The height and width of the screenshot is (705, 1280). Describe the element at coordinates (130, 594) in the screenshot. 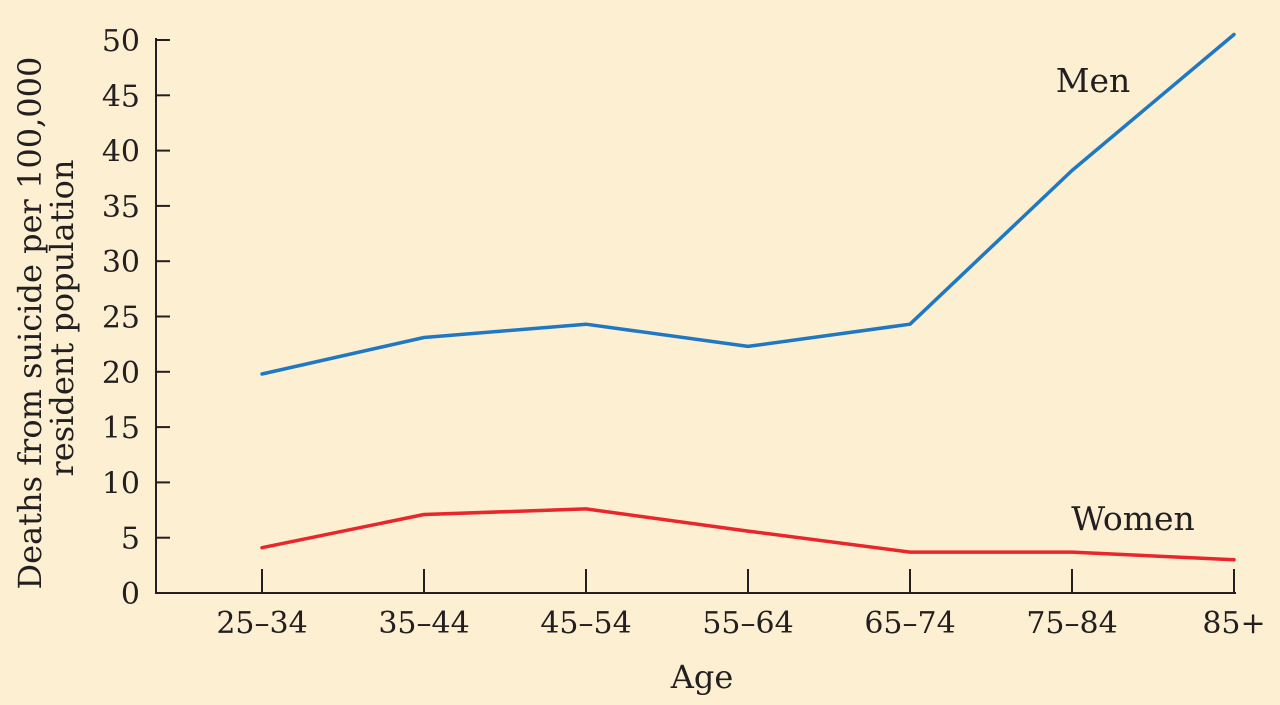

I see `y-tick-label: 0` at that location.